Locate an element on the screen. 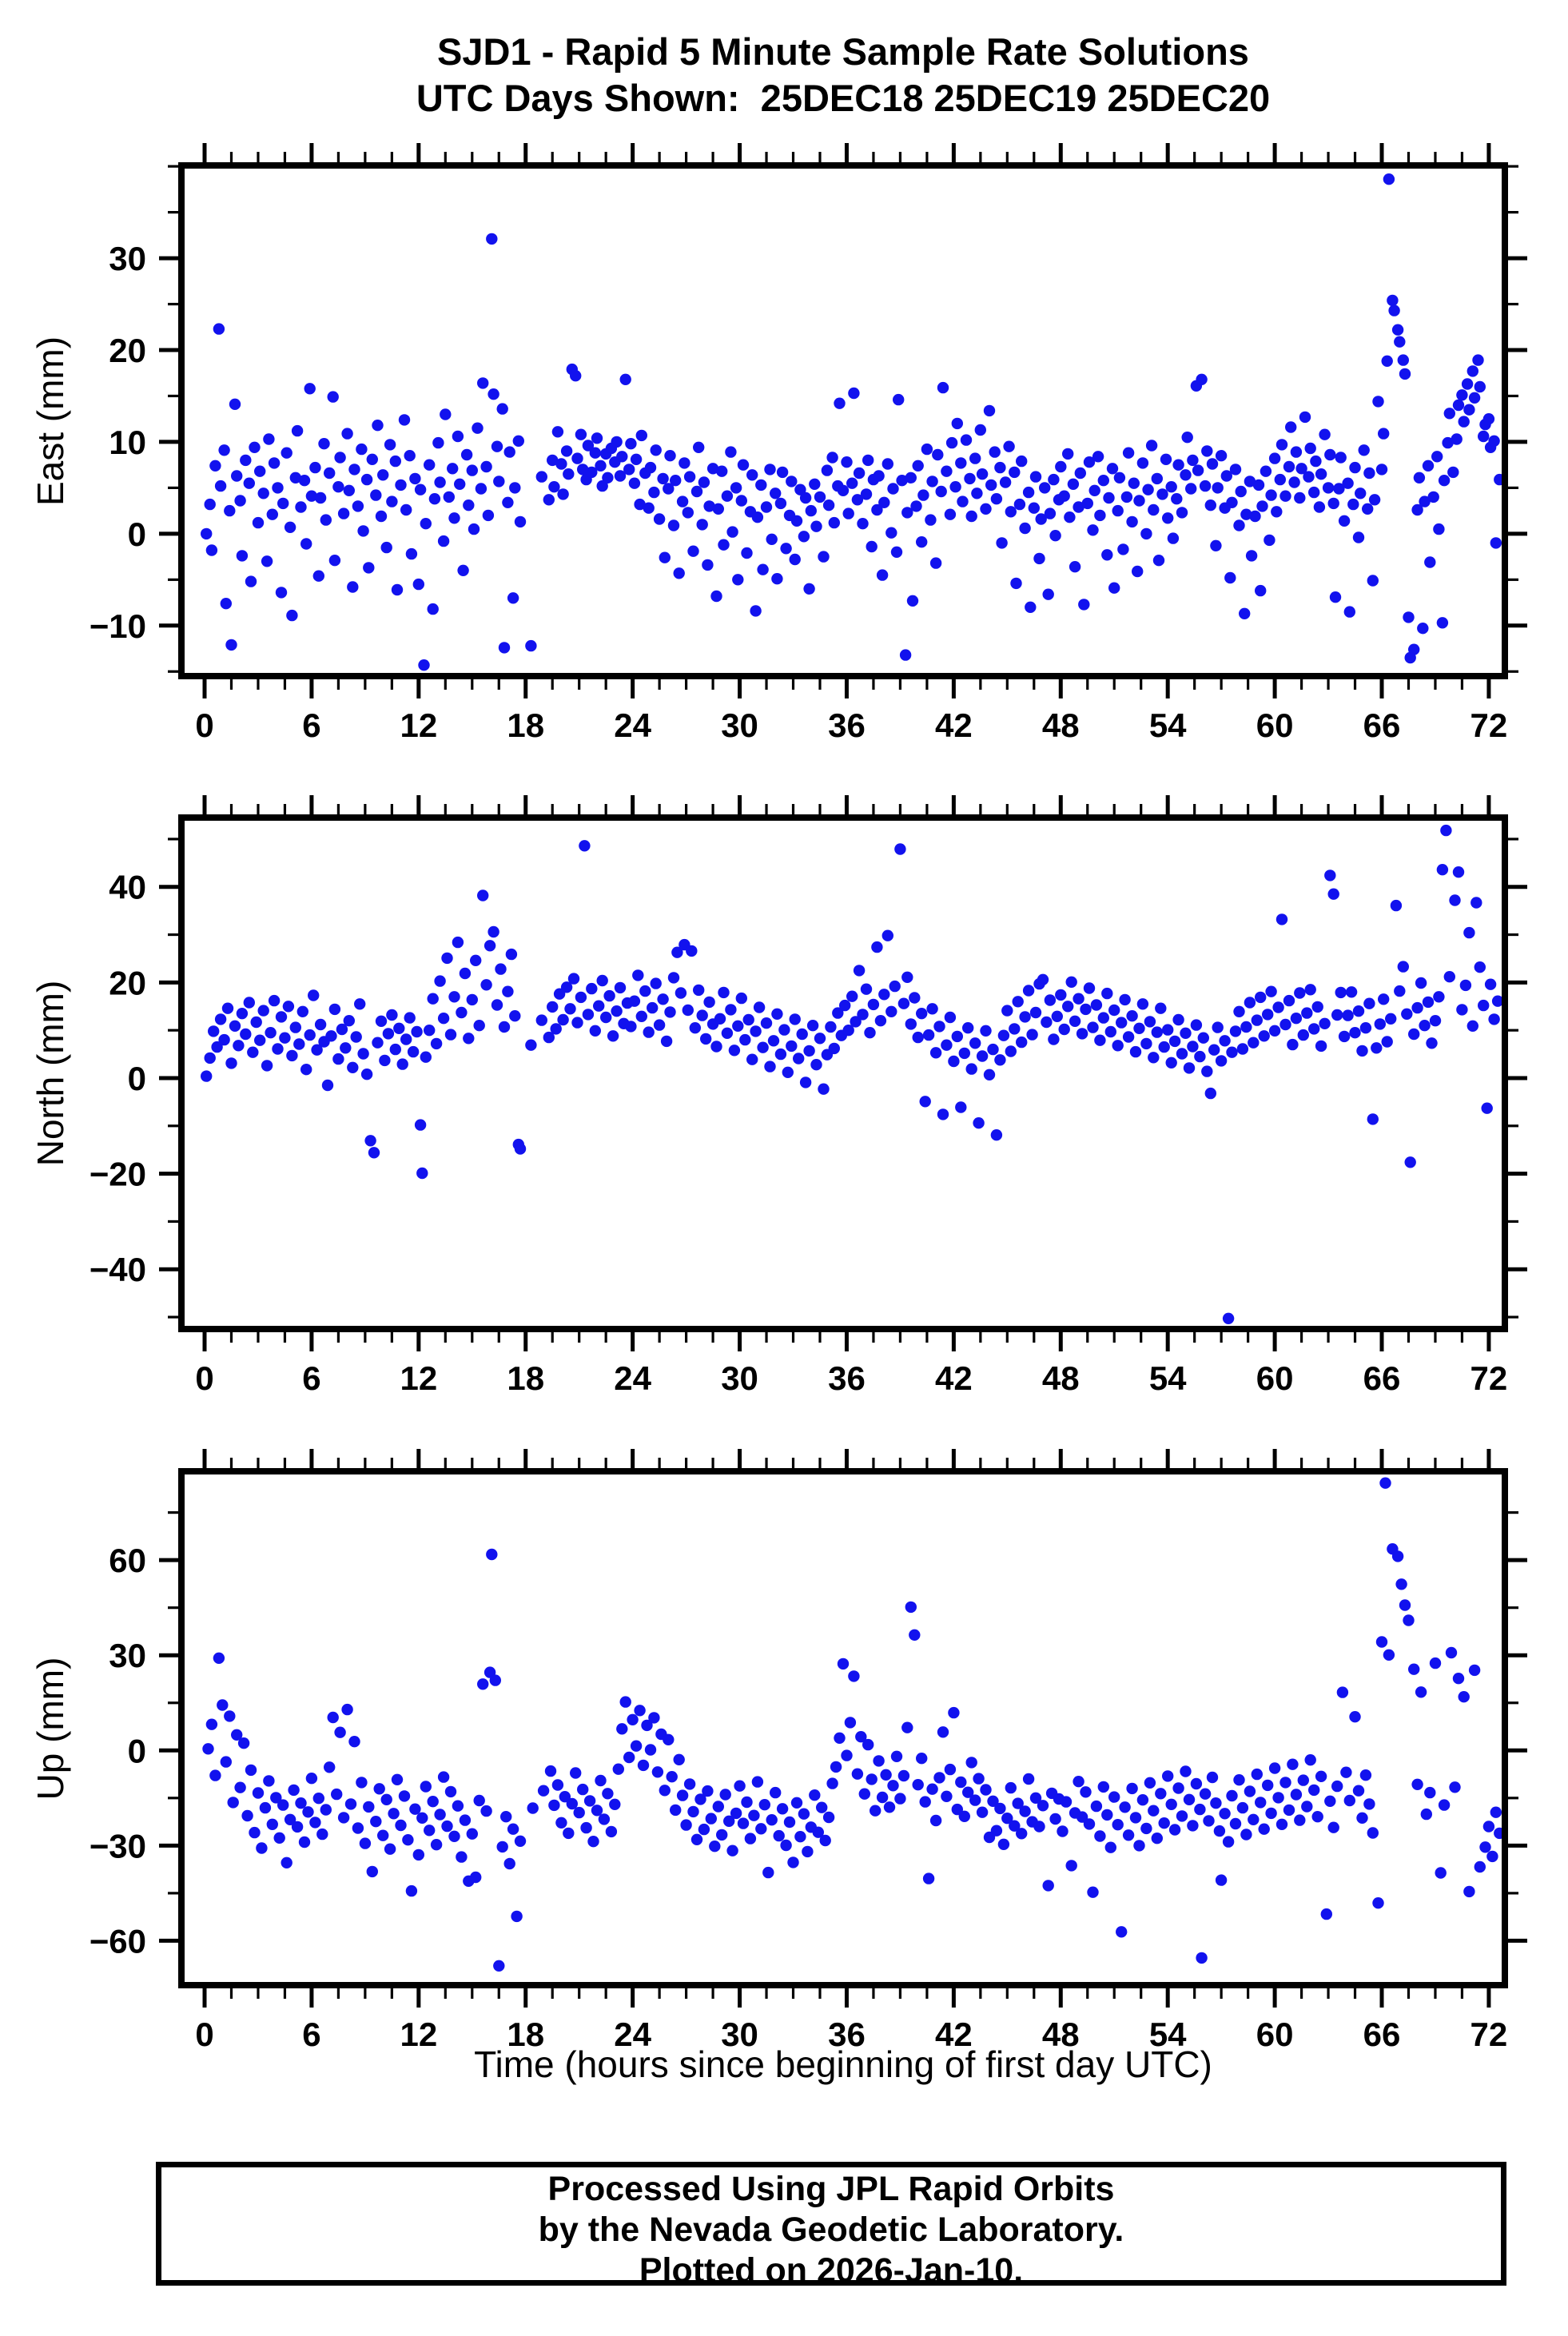 The image size is (1568, 2336). x-tick-label: 6 is located at coordinates (311, 1378).